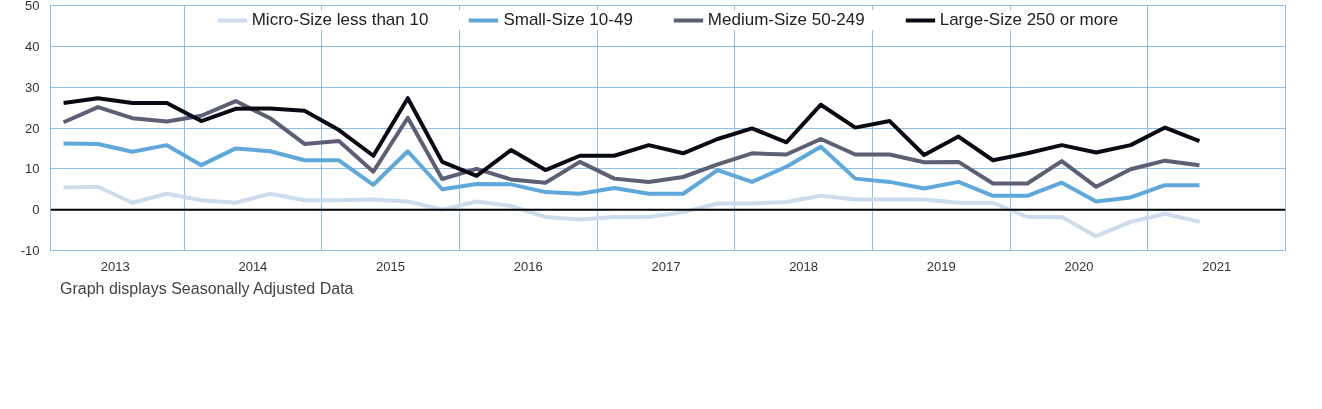 The height and width of the screenshot is (409, 1322). What do you see at coordinates (1029, 20) in the screenshot?
I see `legend-label: Large-Size 250 or more` at bounding box center [1029, 20].